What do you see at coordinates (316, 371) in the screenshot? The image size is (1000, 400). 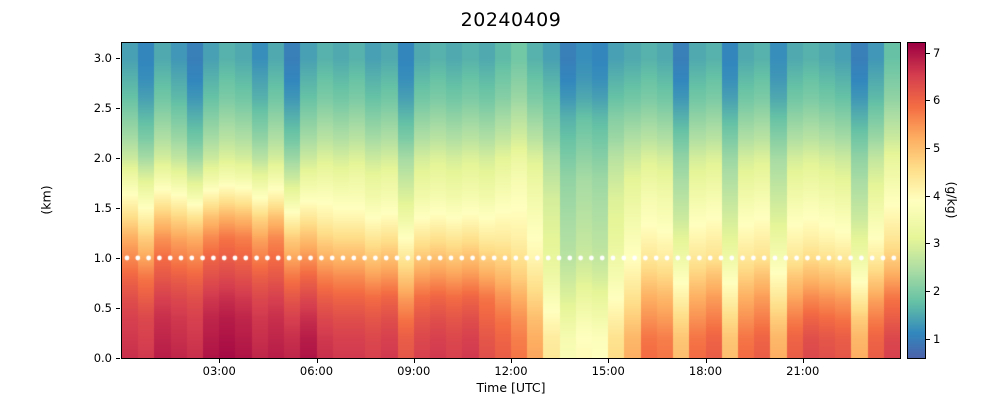 I see `x-tick-label: 06:00` at bounding box center [316, 371].